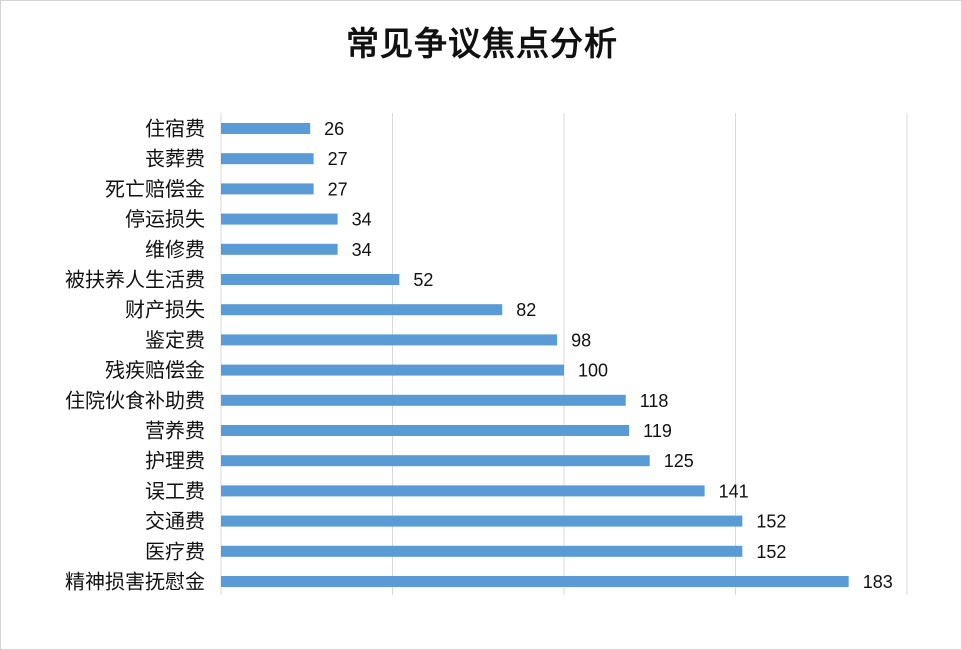  Describe the element at coordinates (175, 551) in the screenshot. I see `category-label-14: 医疗费` at that location.